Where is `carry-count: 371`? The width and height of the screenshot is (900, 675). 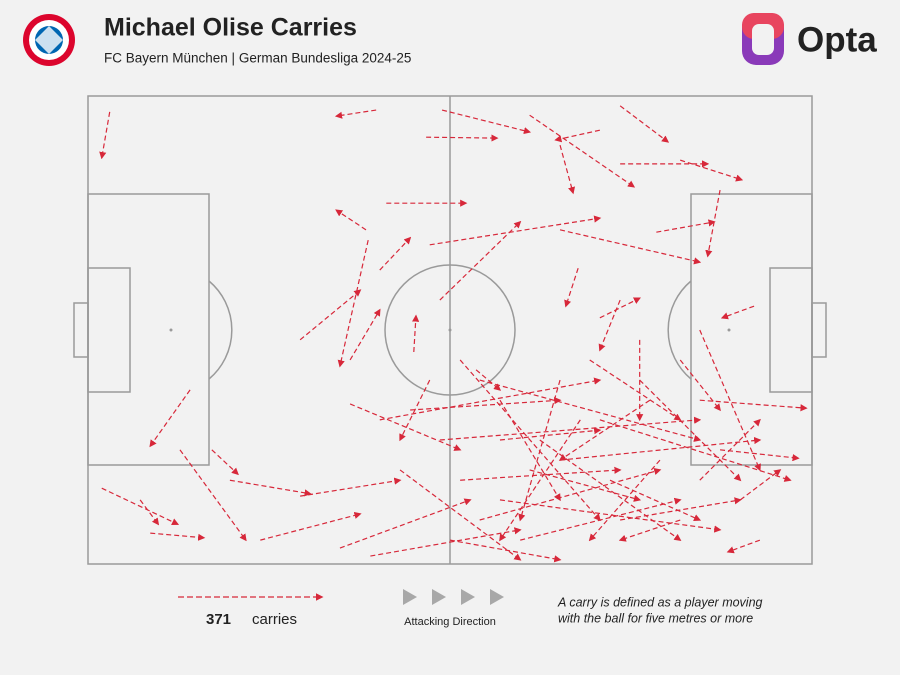
carry-count: 371 is located at coordinates (218, 619).